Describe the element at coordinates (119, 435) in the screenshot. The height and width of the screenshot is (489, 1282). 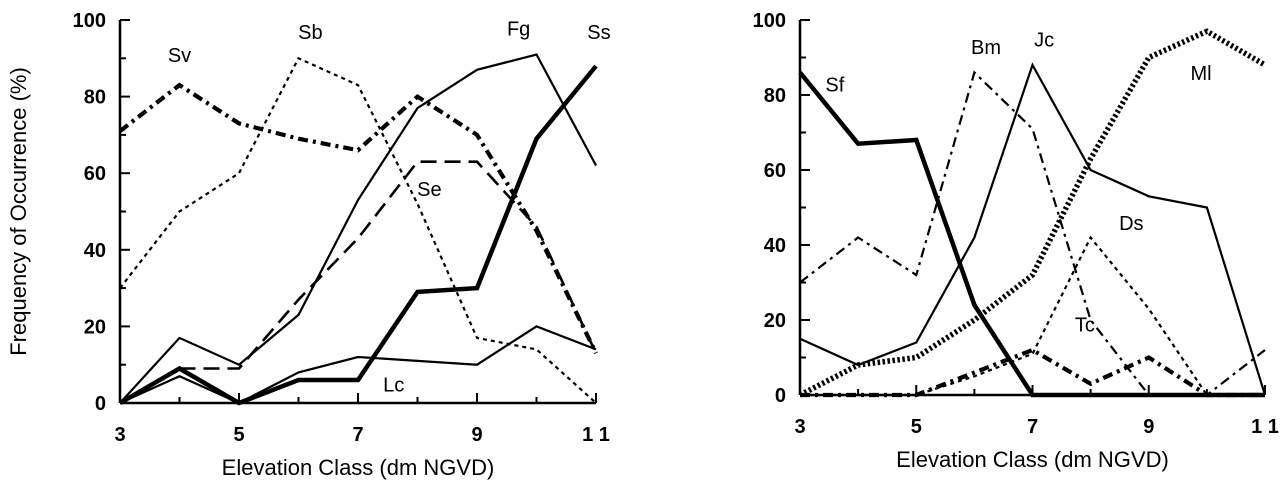
I see `left-x-tick-label: 3` at that location.